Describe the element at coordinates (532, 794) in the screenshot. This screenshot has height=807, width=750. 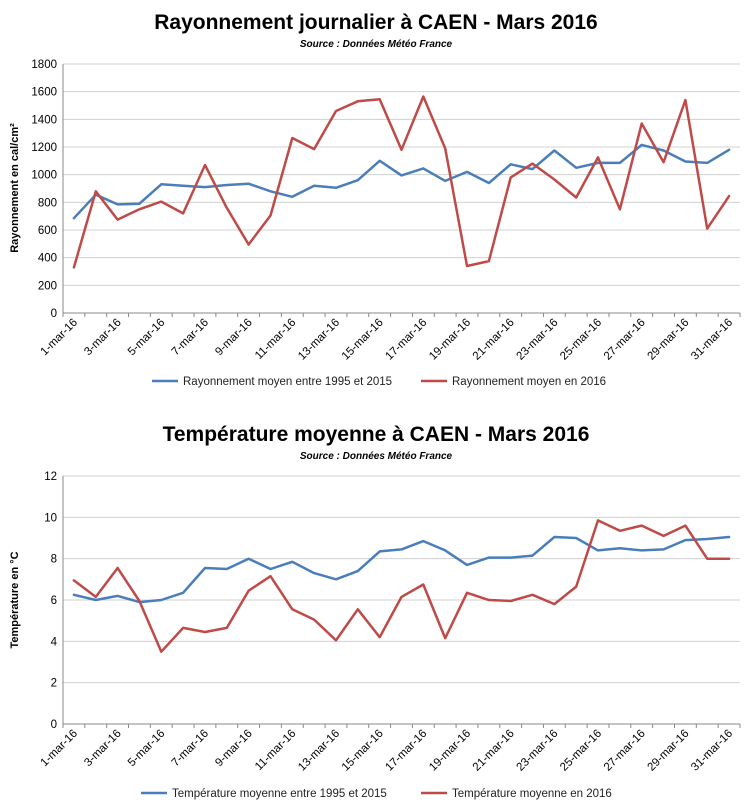
I see `legend-label: Température moyenne en 2016` at that location.